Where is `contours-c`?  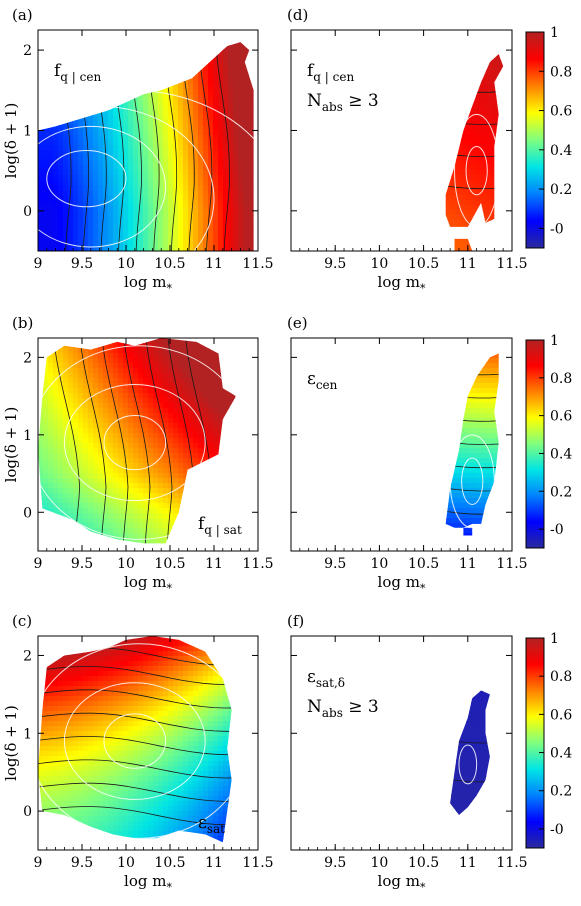
contours-c is located at coordinates (135, 736).